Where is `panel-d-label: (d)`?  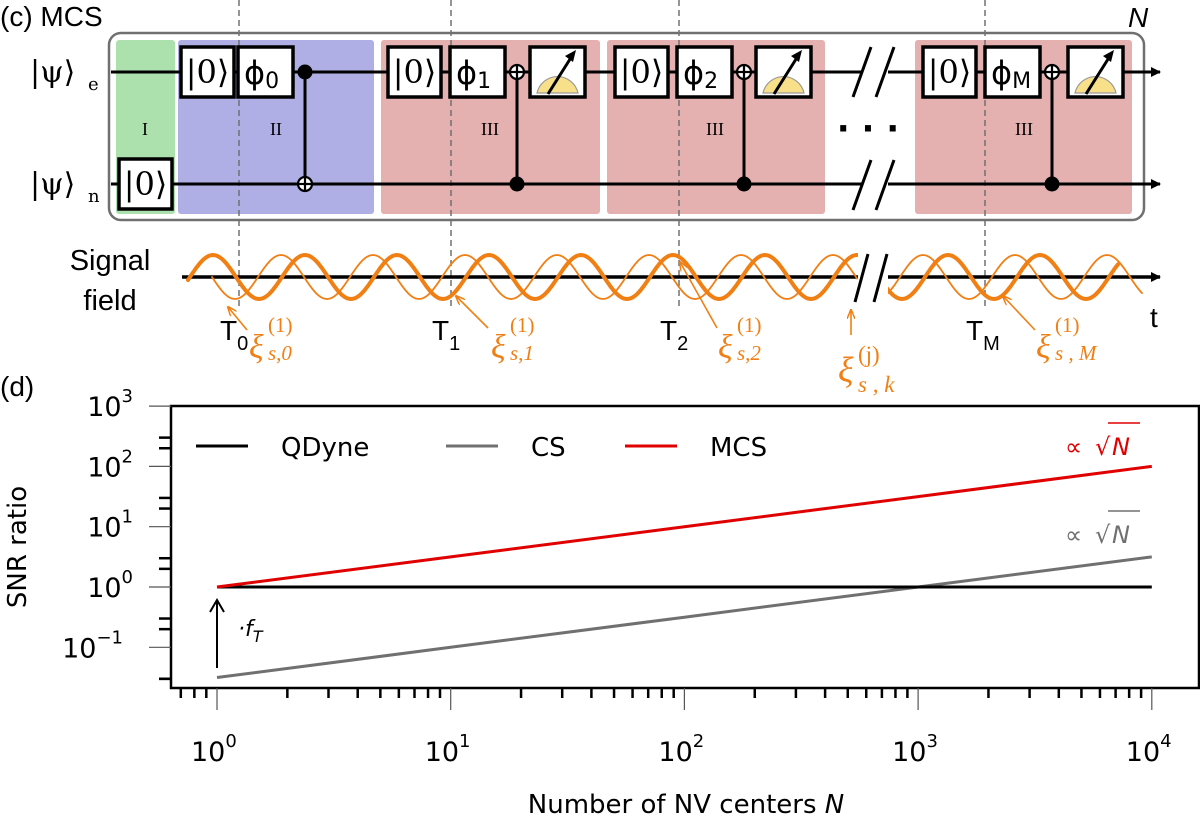
panel-d-label: (d) is located at coordinates (17, 386).